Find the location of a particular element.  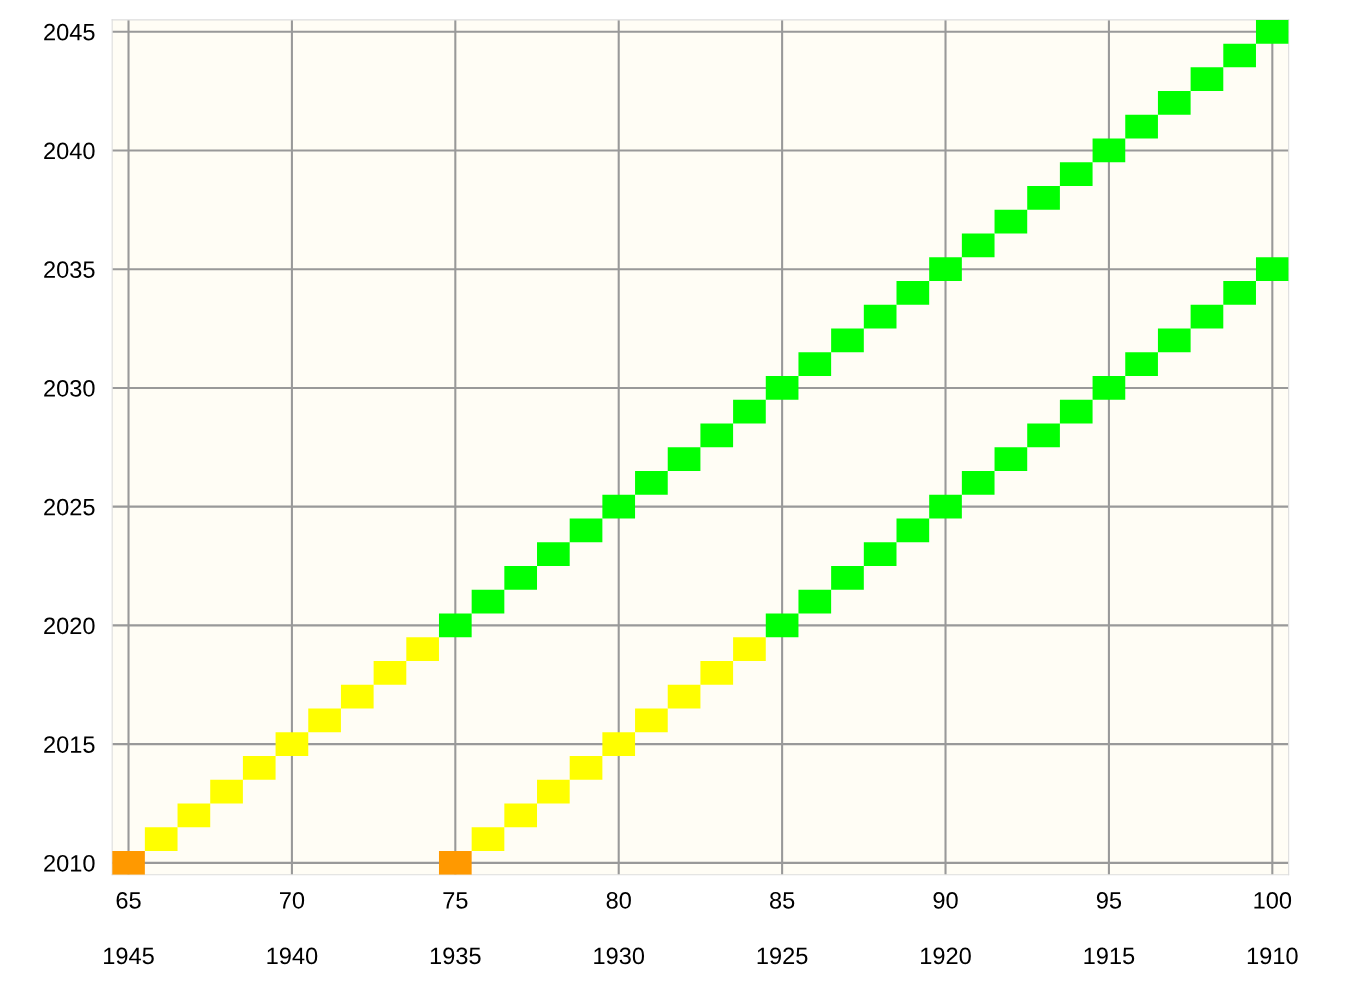

x2-tick-label: 1945 is located at coordinates (129, 956).